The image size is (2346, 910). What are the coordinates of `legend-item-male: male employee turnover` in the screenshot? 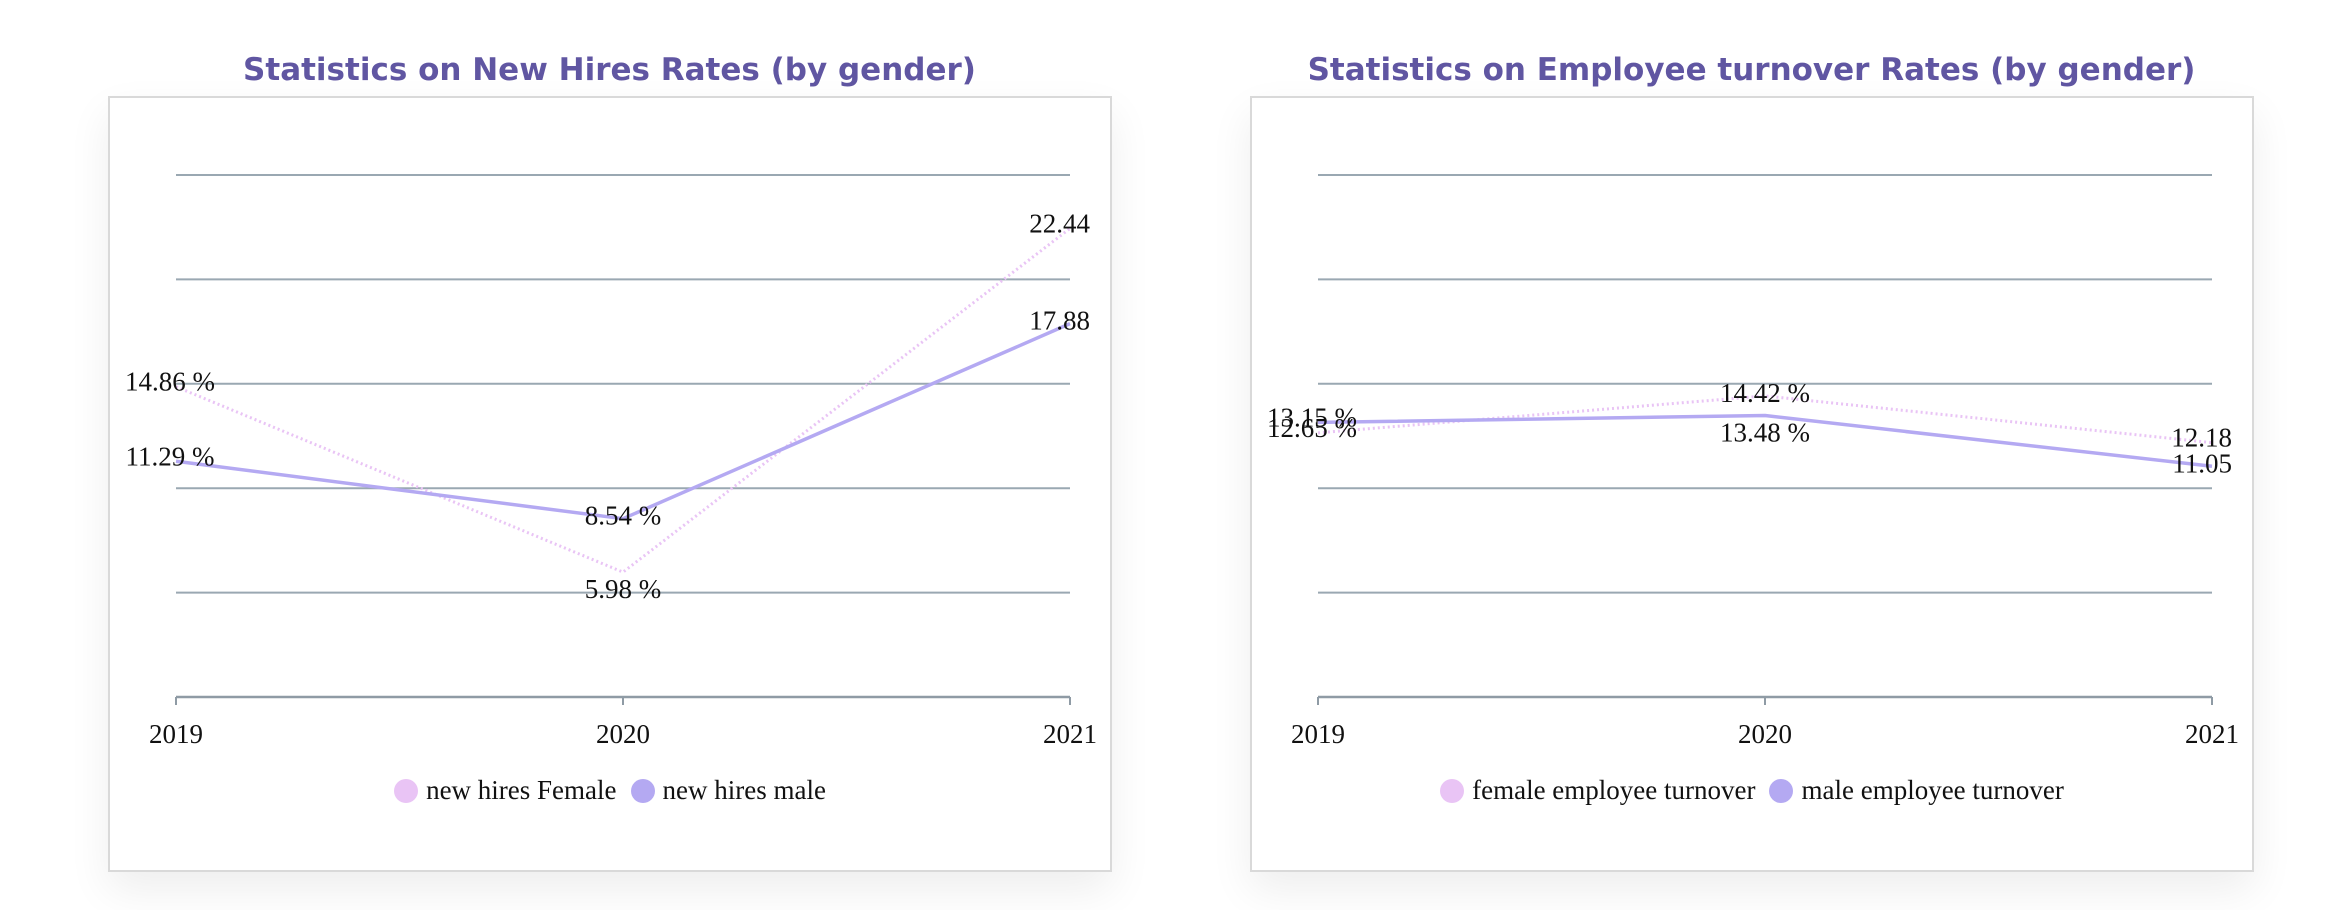 It's located at (1916, 790).